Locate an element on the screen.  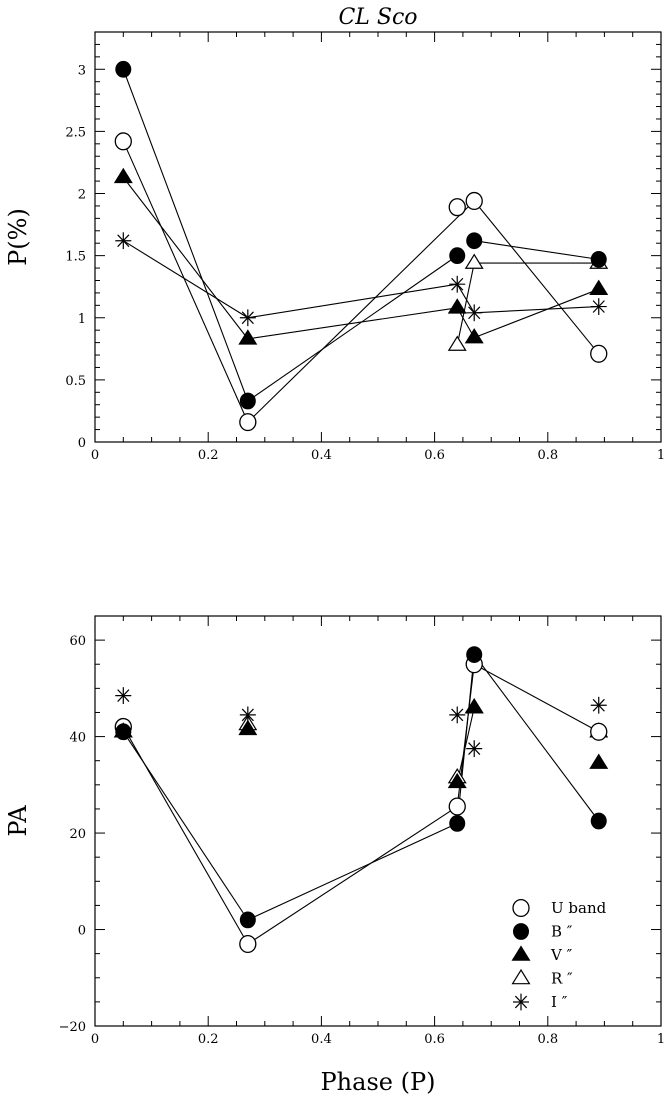
legend-marker-ray is located at coordinates (521, 1002).